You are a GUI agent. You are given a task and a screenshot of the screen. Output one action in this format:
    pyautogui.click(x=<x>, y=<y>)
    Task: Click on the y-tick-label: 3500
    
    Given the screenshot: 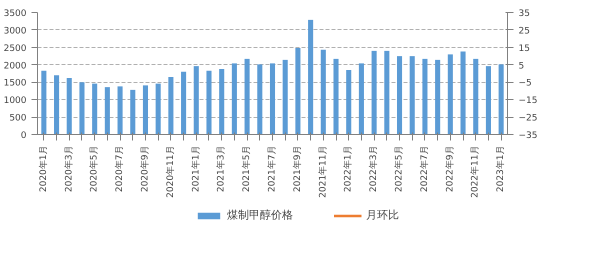 What is the action you would take?
    pyautogui.click(x=15, y=14)
    